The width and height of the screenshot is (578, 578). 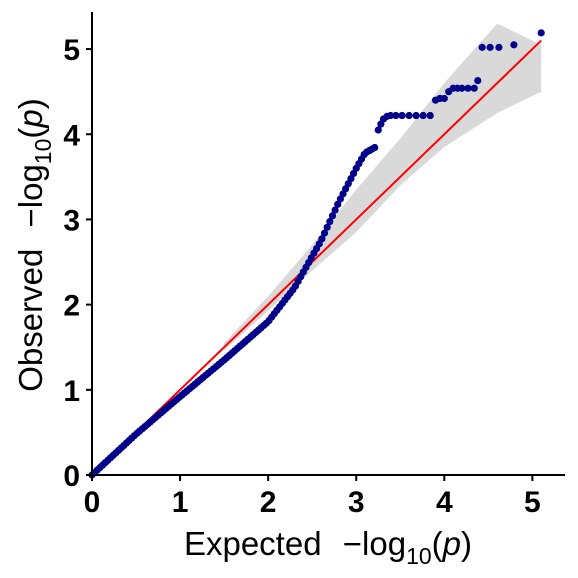 What do you see at coordinates (352, 543) in the screenshot?
I see `x-axis-title-minus: −` at bounding box center [352, 543].